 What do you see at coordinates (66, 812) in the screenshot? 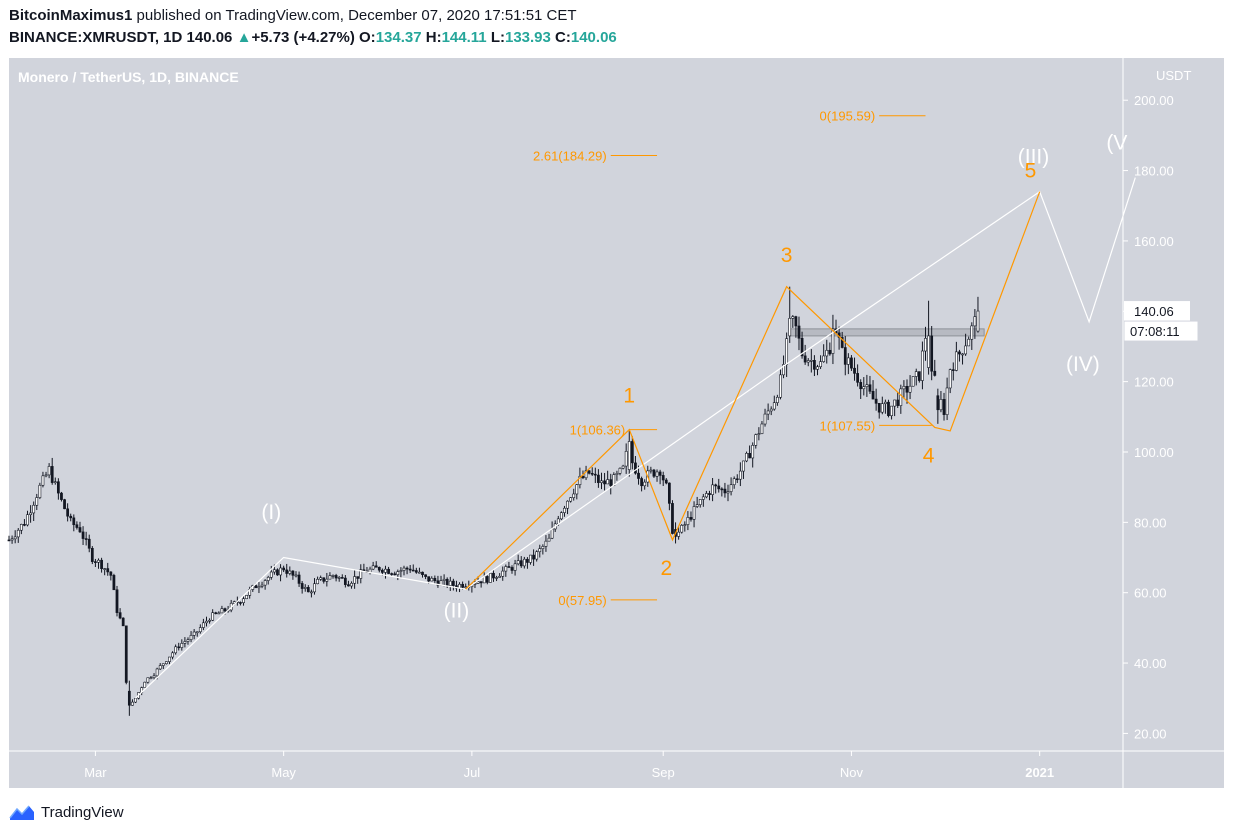
I see `footer-brand: TradingView` at bounding box center [66, 812].